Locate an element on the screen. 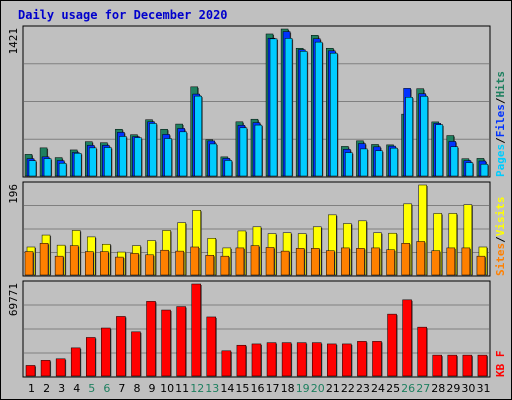  x-tick-label: 12 is located at coordinates (197, 388).